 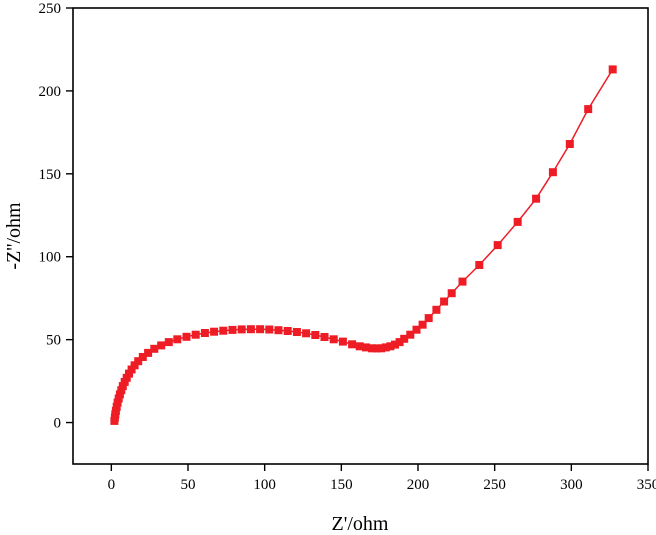 I want to click on x-tick-label: 100, so click(x=264, y=485).